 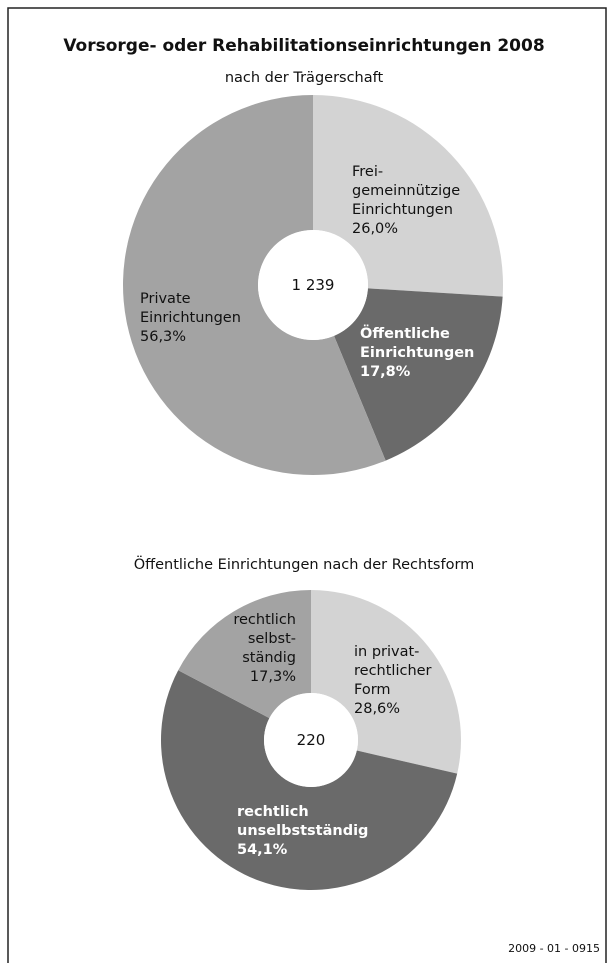 What do you see at coordinates (272, 677) in the screenshot?
I see `value-label: 17,3%` at bounding box center [272, 677].